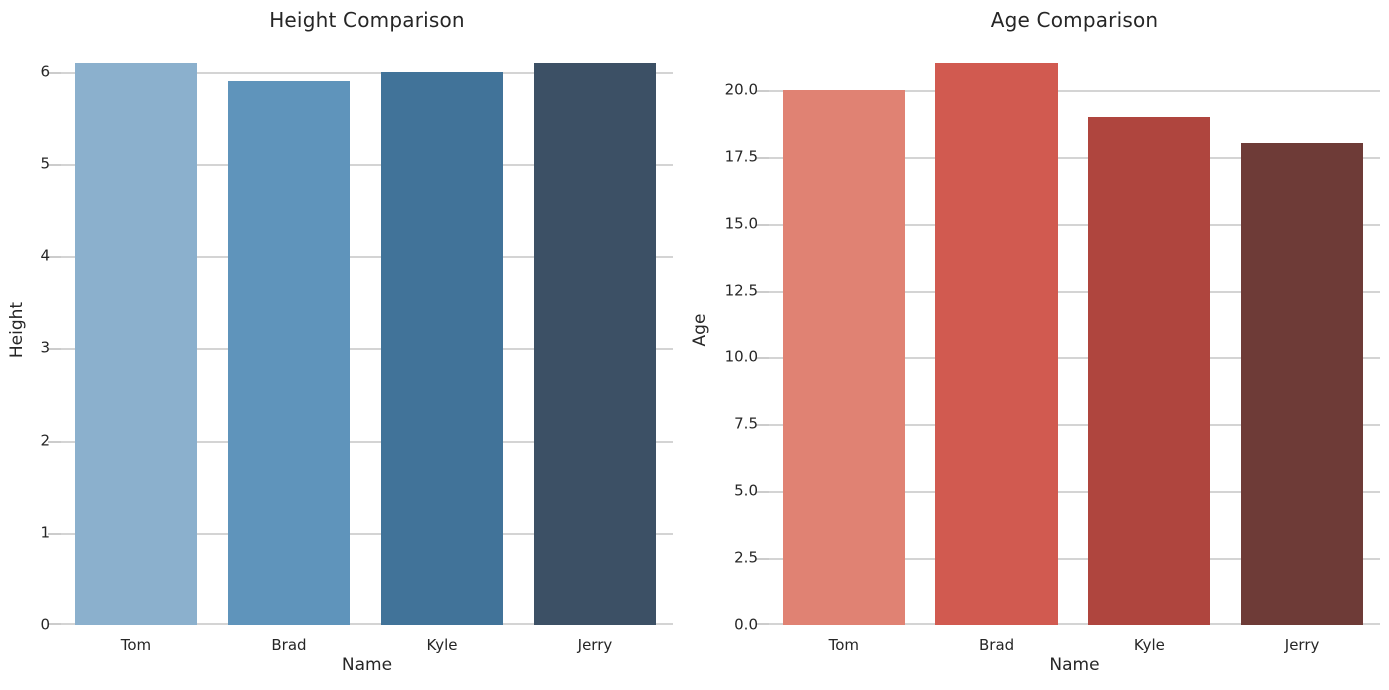 The height and width of the screenshot is (690, 1389). What do you see at coordinates (45, 624) in the screenshot?
I see `y-tick-label: 0` at bounding box center [45, 624].